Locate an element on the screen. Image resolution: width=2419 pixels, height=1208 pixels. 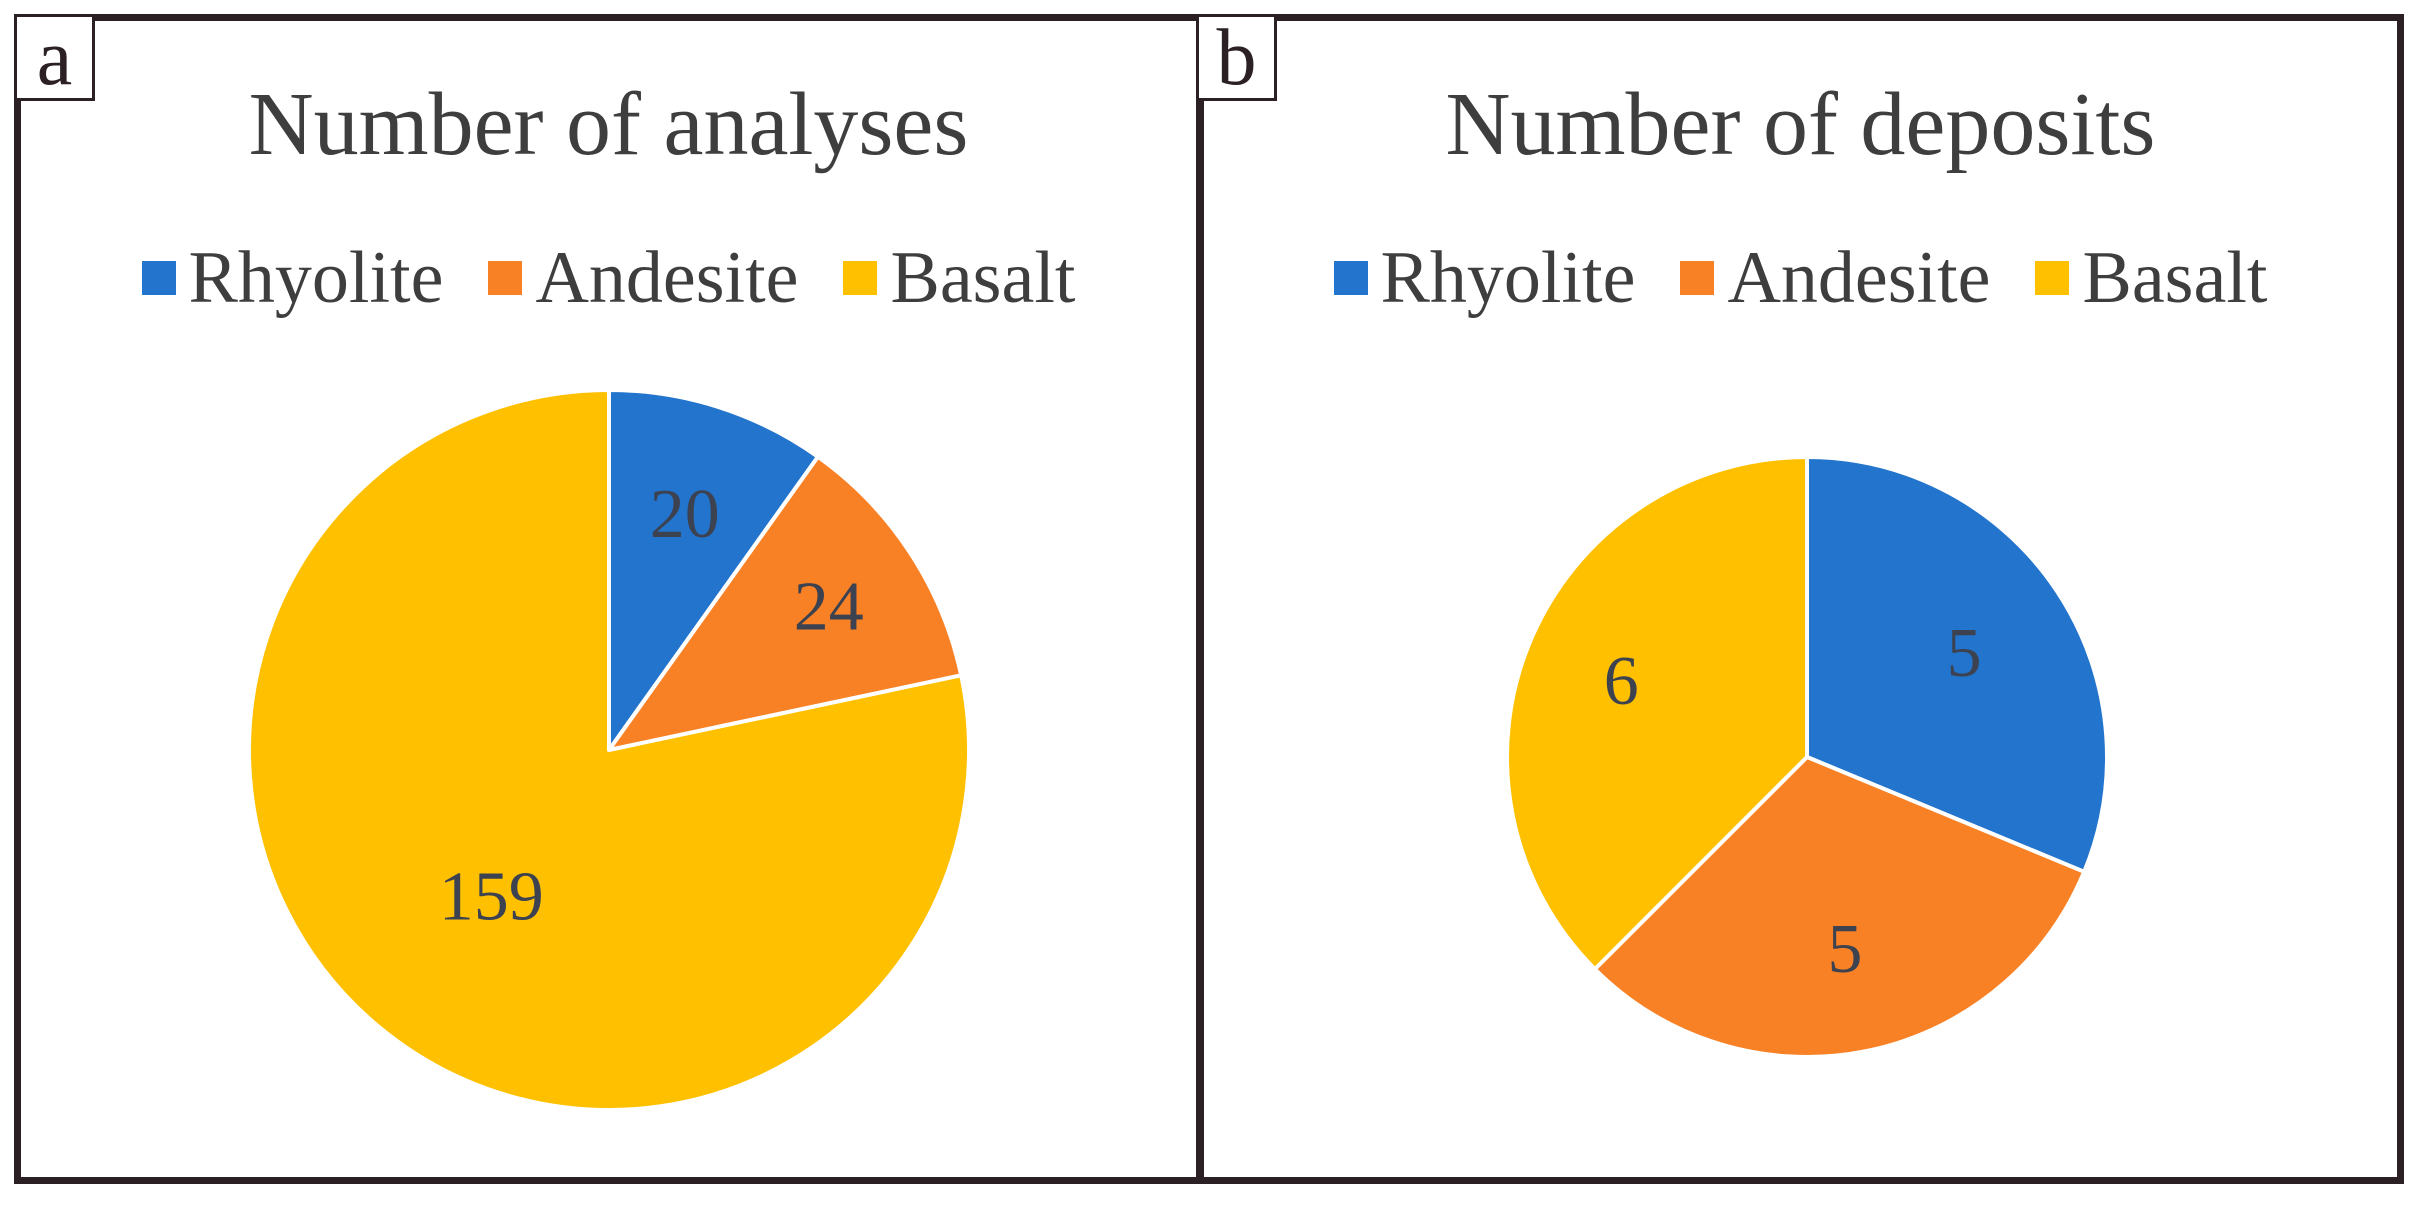
panel-a-label-box: a is located at coordinates (54, 57).